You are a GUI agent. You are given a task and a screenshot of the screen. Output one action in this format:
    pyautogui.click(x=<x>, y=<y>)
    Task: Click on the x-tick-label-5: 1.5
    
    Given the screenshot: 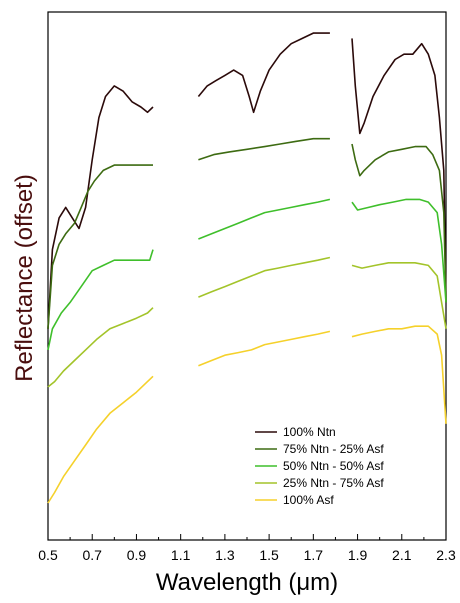 What is the action you would take?
    pyautogui.click(x=269, y=555)
    